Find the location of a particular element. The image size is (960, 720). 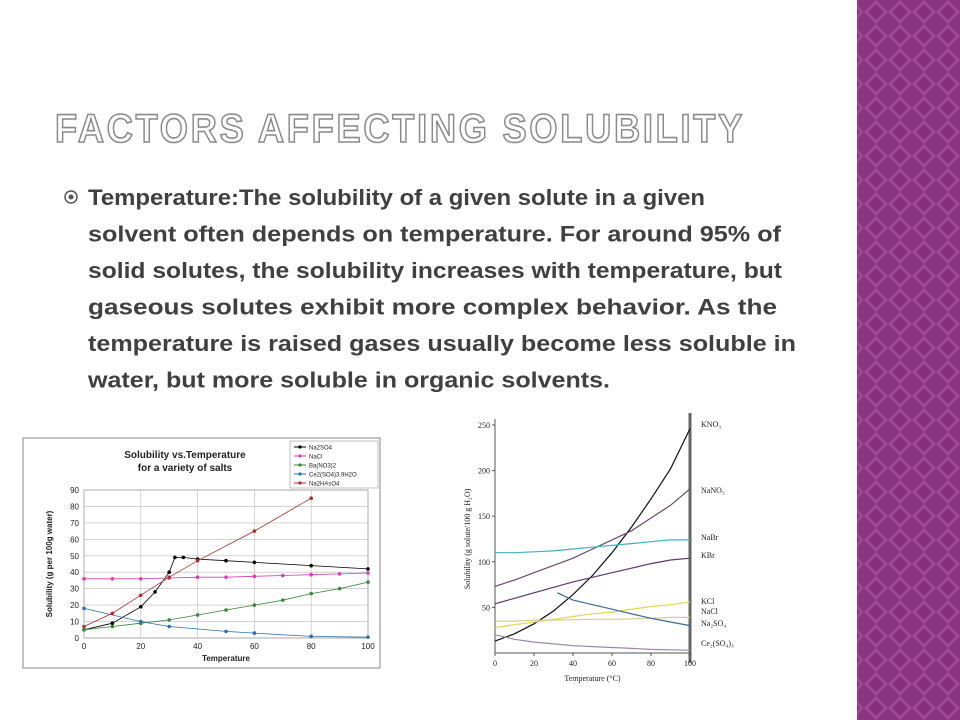

series-label: KNO₃ is located at coordinates (711, 424).